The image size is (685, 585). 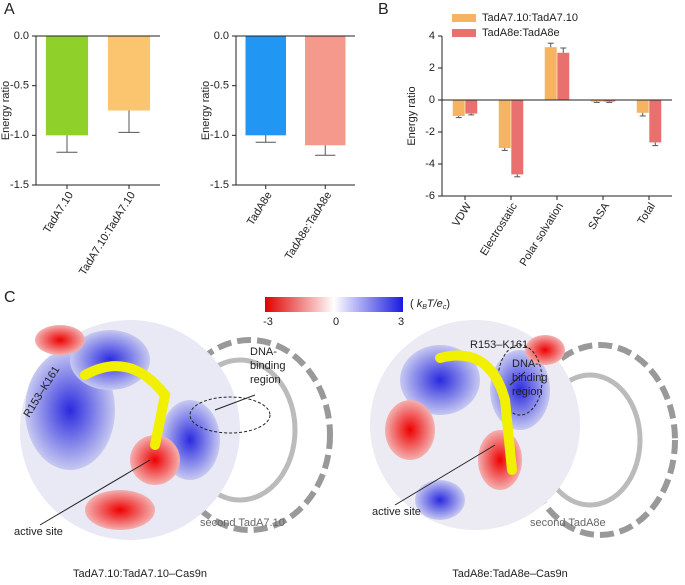 What do you see at coordinates (242, 523) in the screenshot?
I see `second-label: second TadA7.10` at bounding box center [242, 523].